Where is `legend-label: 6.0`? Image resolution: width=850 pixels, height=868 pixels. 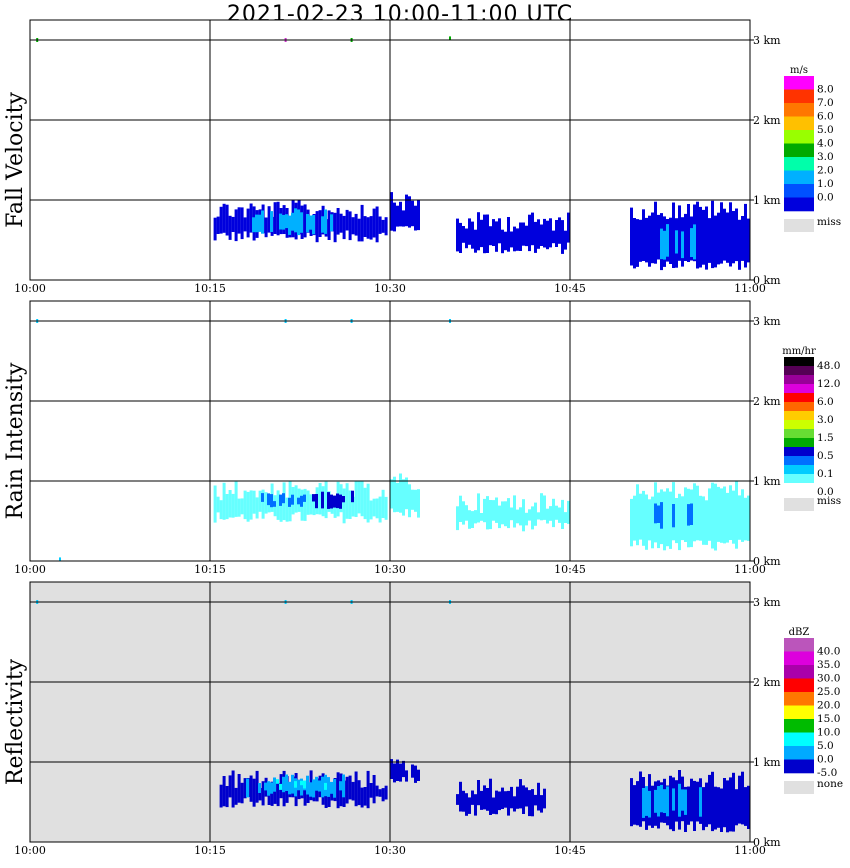
legend-label: 6.0 is located at coordinates (825, 117).